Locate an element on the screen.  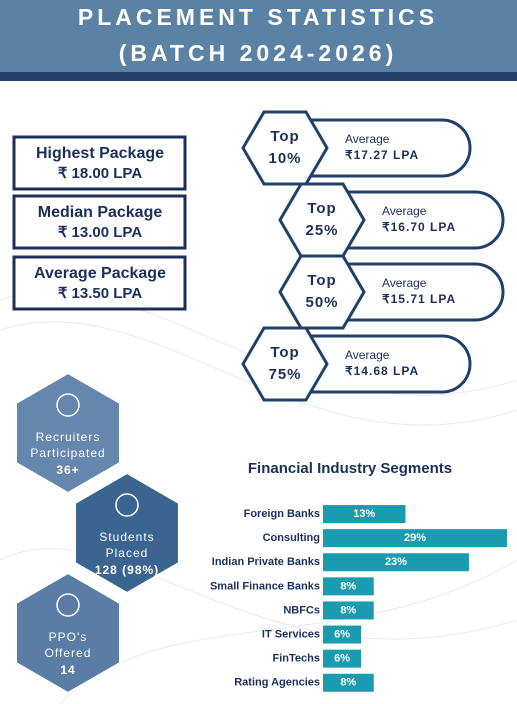
package-label: Average Package is located at coordinates (100, 273).